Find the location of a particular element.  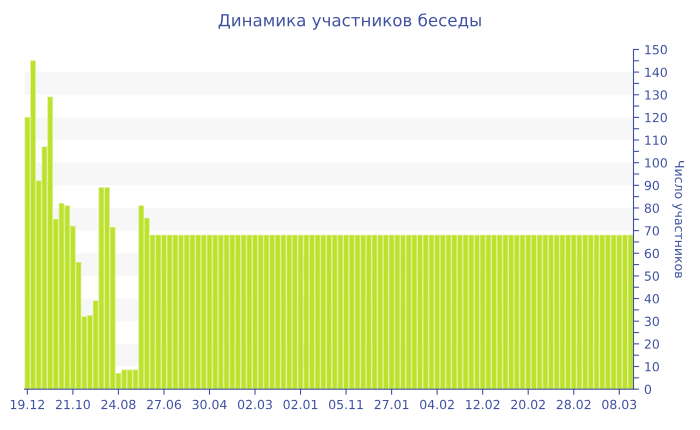

y-tick-label: 20 is located at coordinates (651, 344).